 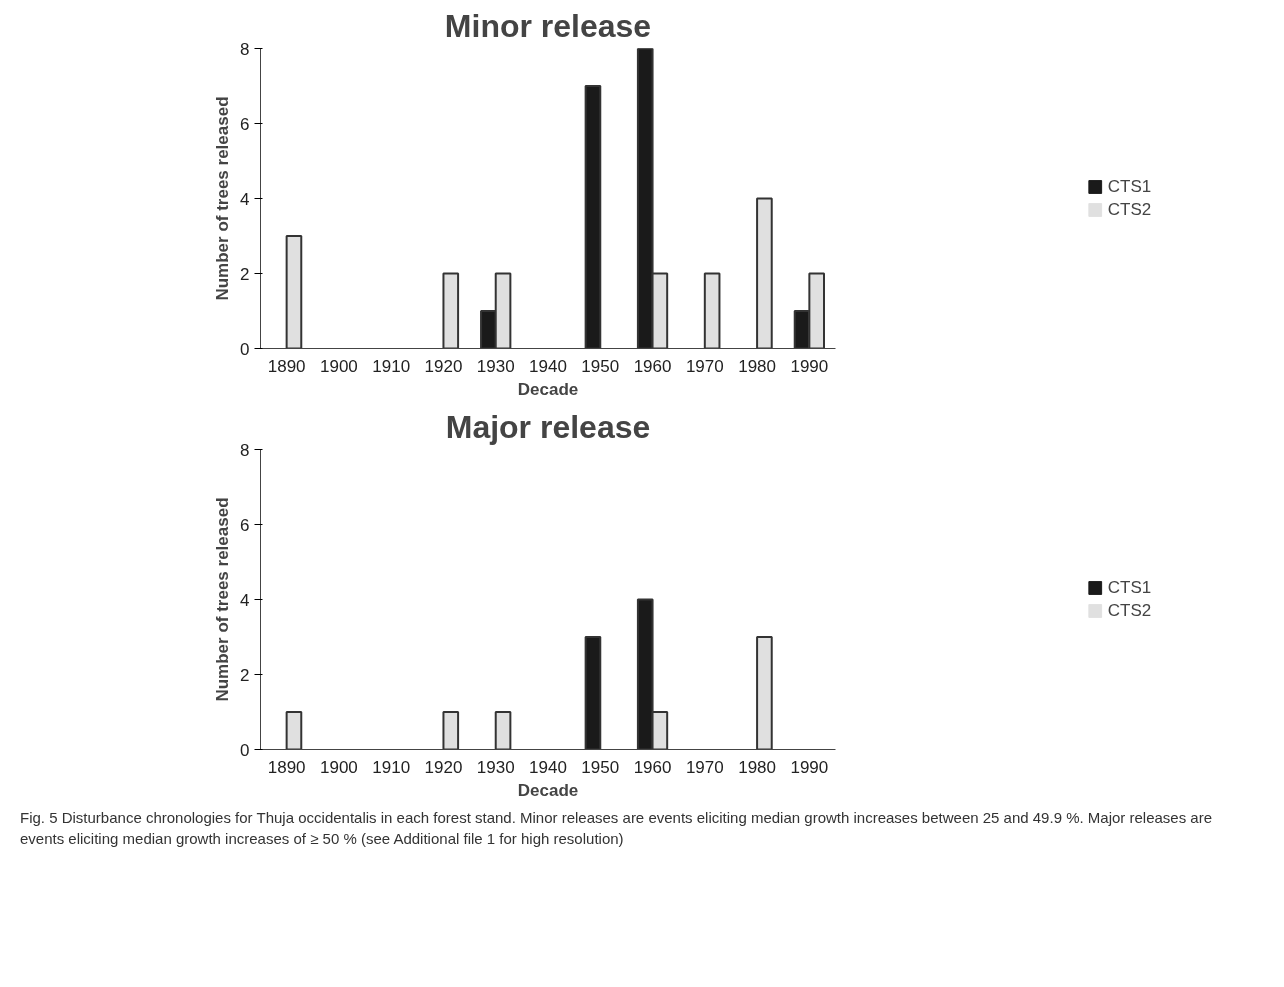 I want to click on caption: Fig. 5 Disturbance chronologies for Thuja occidentalis in each forest stand. Minor releases are events eliciting median growth increases between 25 and 49.9 %. Major releases are events eliciting median growth increases of ≥ 50 % (see Additional file 1 for high resolution), so click(x=617, y=829).